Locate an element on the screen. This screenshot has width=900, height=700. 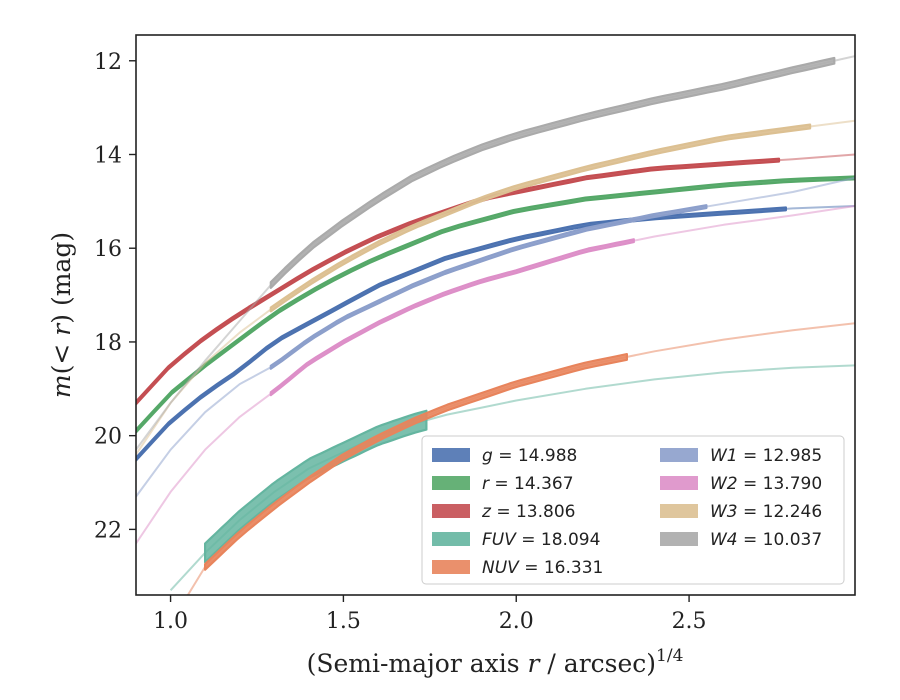
x-tick-label: 2.0 is located at coordinates (516, 621).